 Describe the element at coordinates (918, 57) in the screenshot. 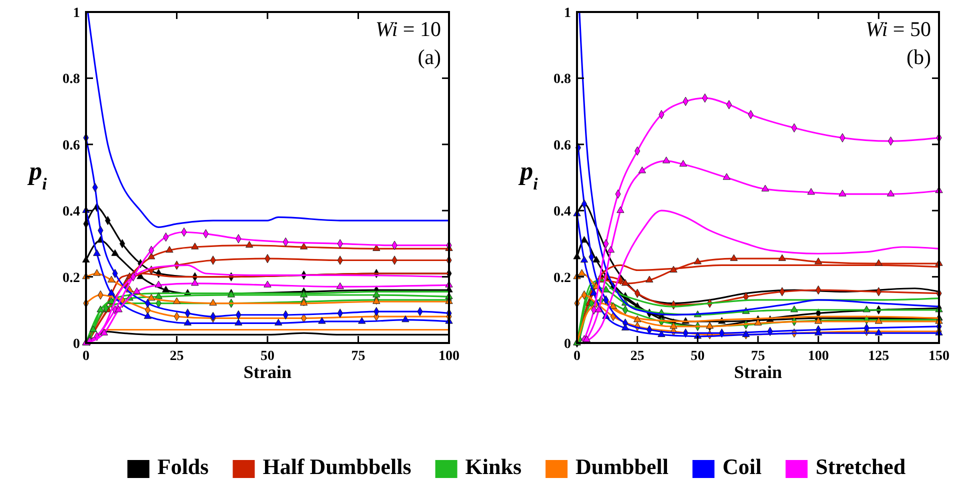

I see `annotation: (b)` at that location.